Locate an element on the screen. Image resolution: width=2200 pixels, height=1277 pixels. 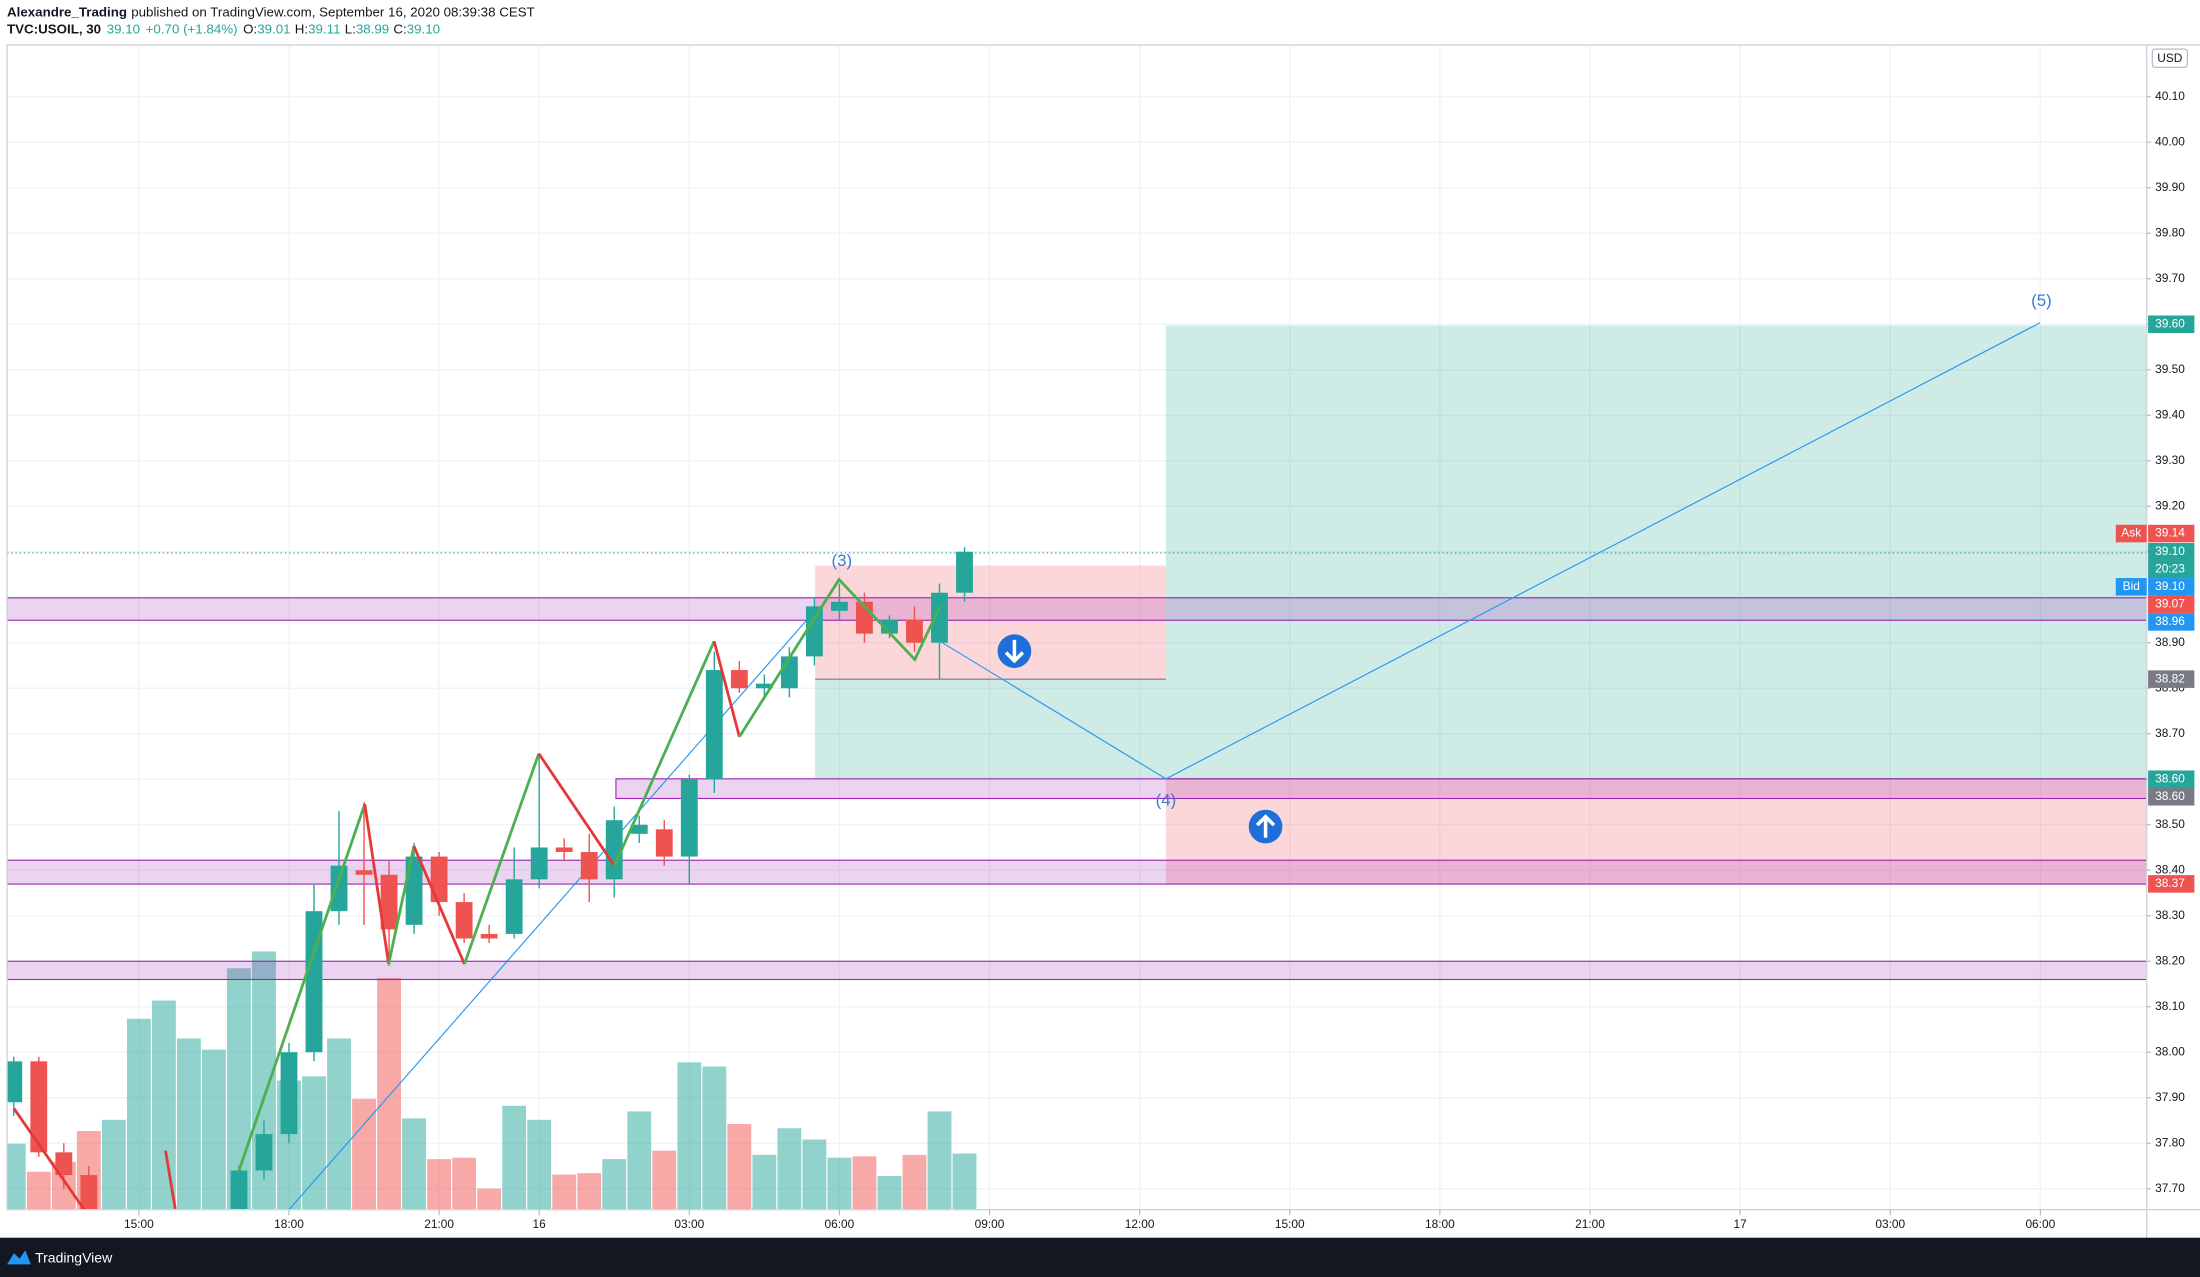
price-tag-kind: Bid is located at coordinates (2131, 586).